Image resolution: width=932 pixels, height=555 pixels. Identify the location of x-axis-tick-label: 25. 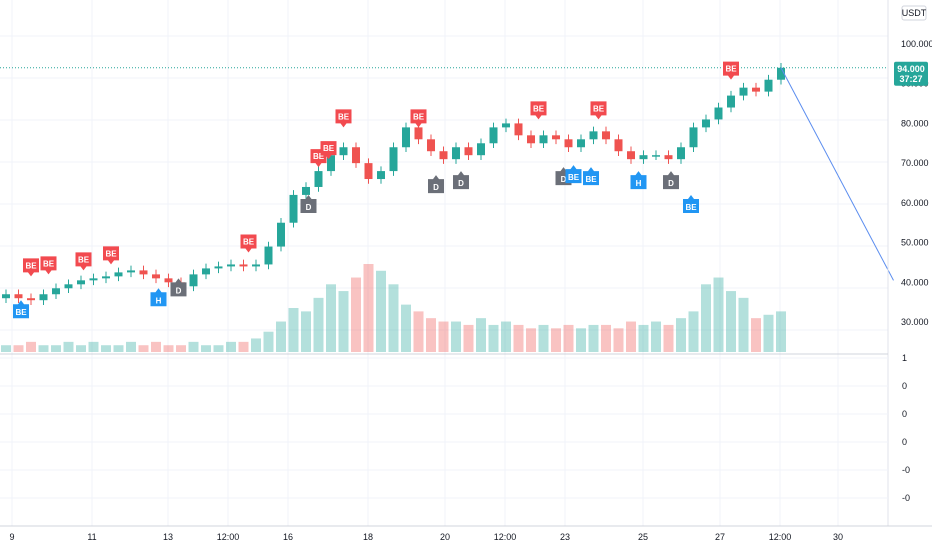
(643, 537).